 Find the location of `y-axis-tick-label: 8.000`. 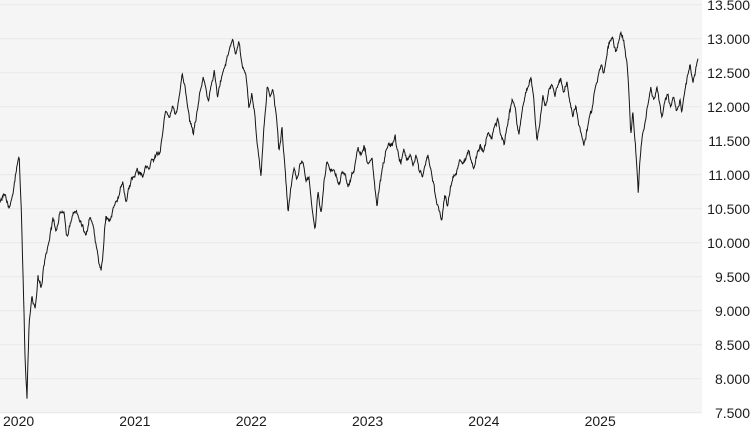

y-axis-tick-label: 8.000 is located at coordinates (732, 378).